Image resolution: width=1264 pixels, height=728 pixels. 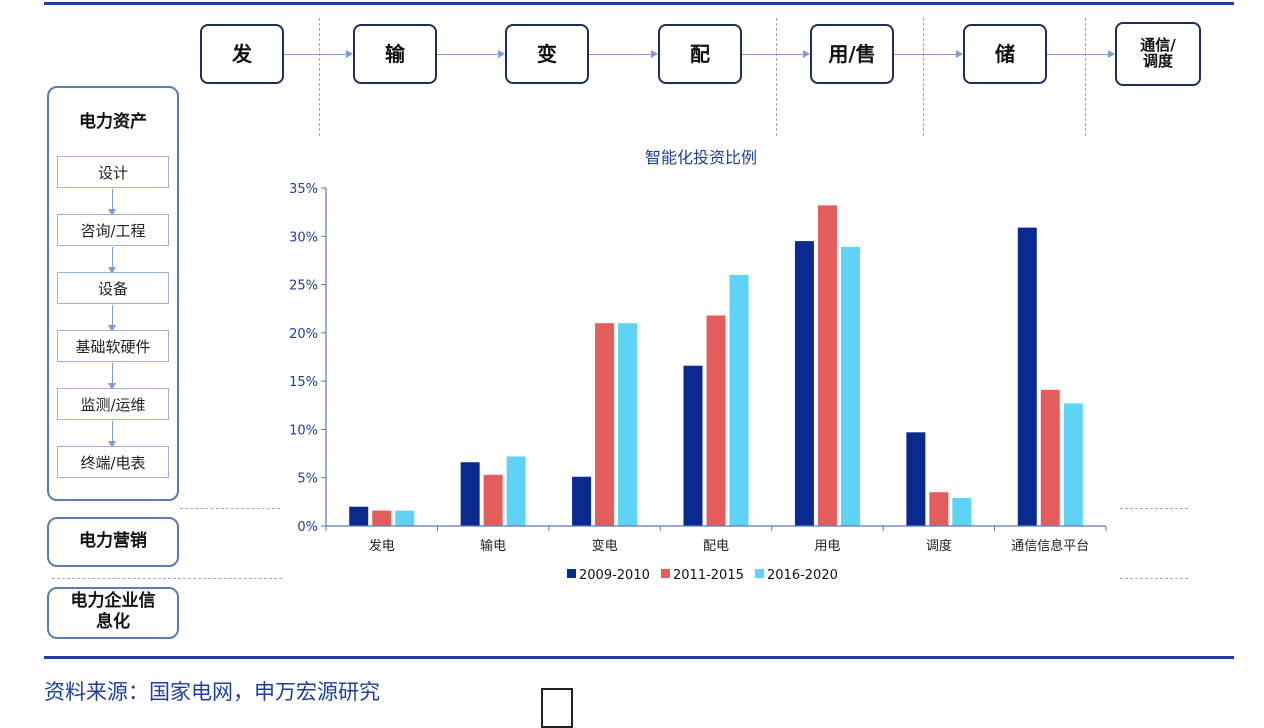 What do you see at coordinates (303, 189) in the screenshot?
I see `y-tick-label: 35%` at bounding box center [303, 189].